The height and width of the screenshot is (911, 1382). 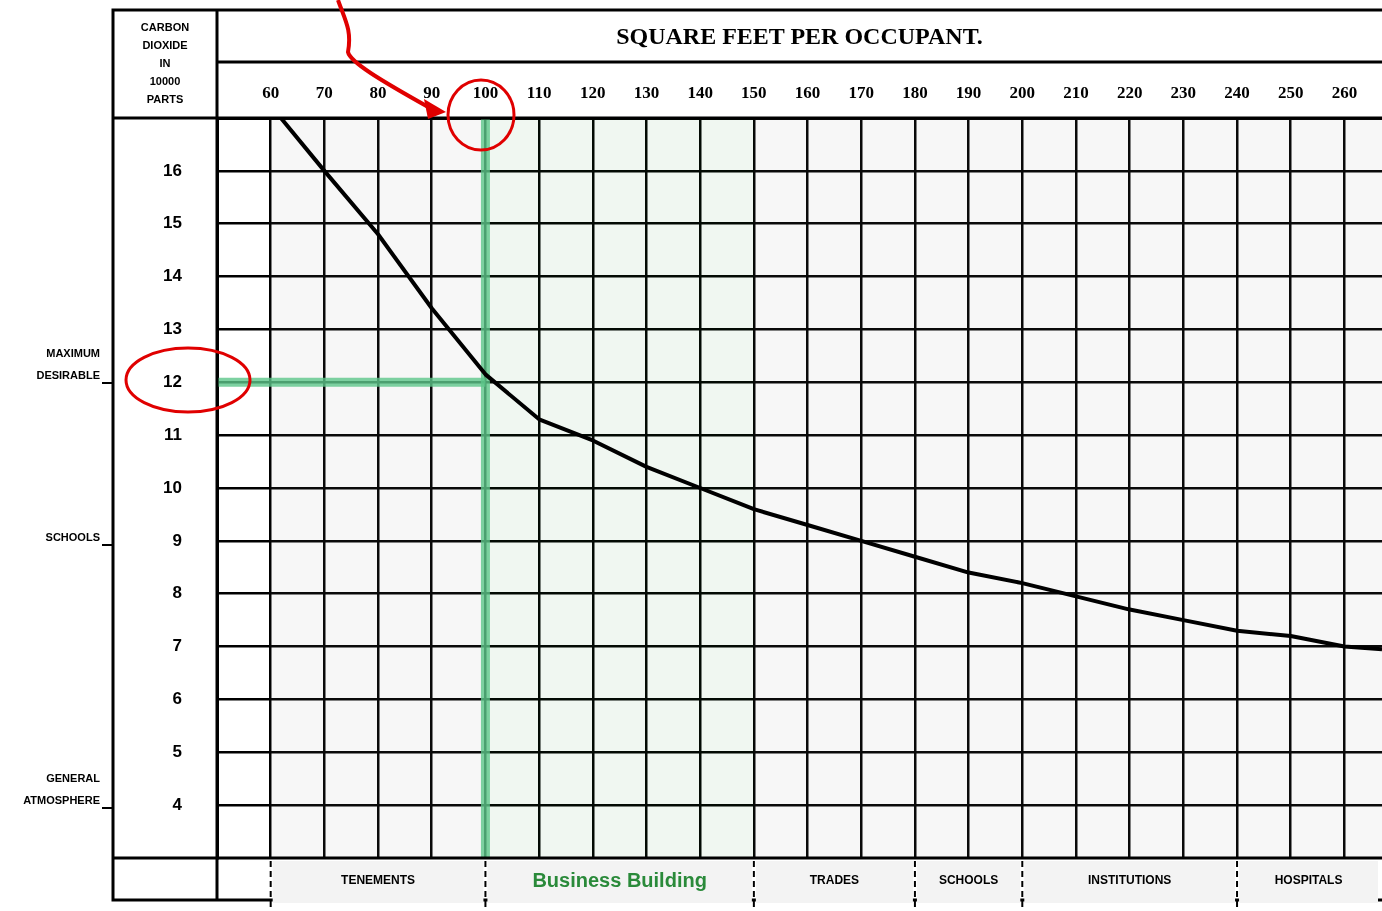 What do you see at coordinates (968, 880) in the screenshot?
I see `band-label: SCHOOLS` at bounding box center [968, 880].